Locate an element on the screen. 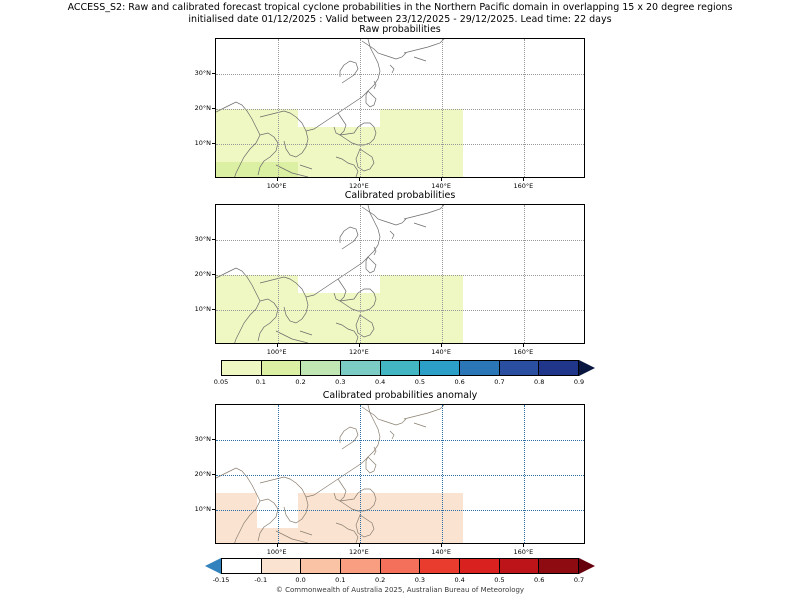  colorbar-probability: 0.05 0.1 0.2 0.3 0.4 0.5 0.6 0.7 0.8 0.9 is located at coordinates (400, 375).